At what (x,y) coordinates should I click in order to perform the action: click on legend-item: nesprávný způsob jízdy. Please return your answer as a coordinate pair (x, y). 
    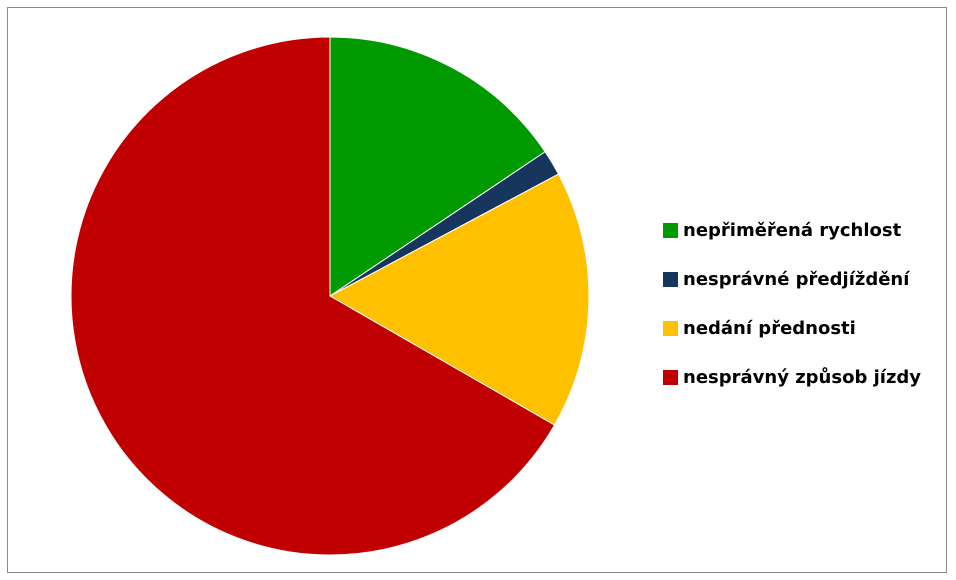
    Looking at the image, I should click on (805, 377).